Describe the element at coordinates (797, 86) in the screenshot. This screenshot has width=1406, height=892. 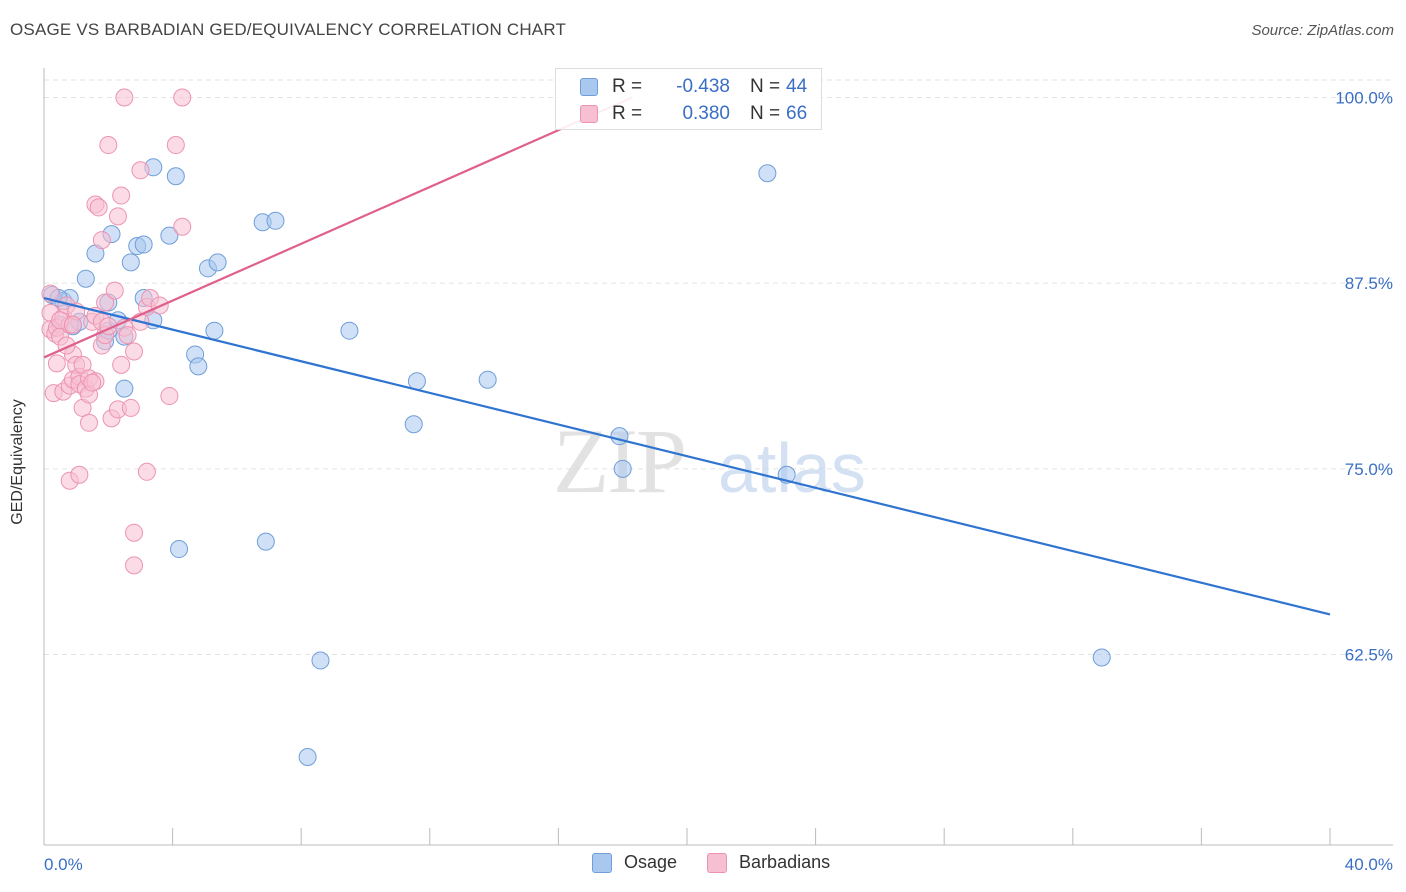
I see `osage-n-value: 44` at that location.